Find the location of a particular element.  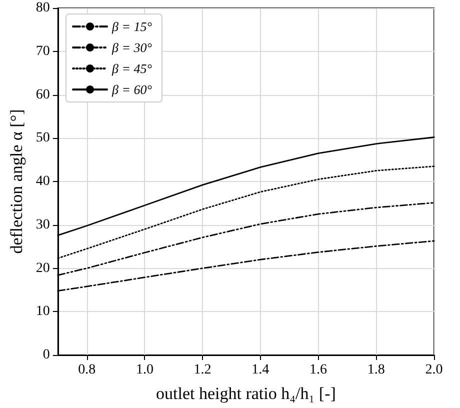

y-tick-label: 60 is located at coordinates (43, 94).